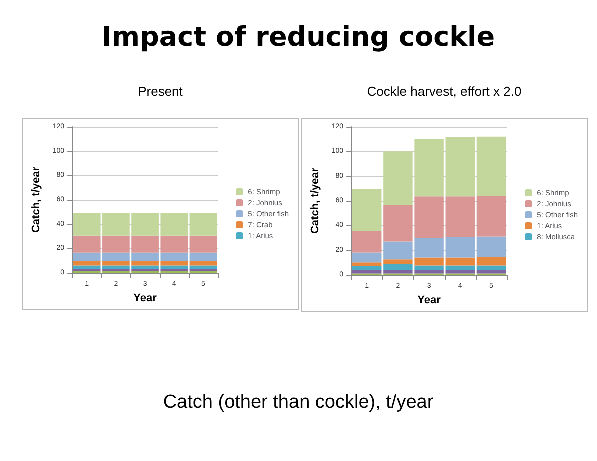 This screenshot has width=597, height=461. I want to click on text: Impact of reducing cockle, so click(298, 37).